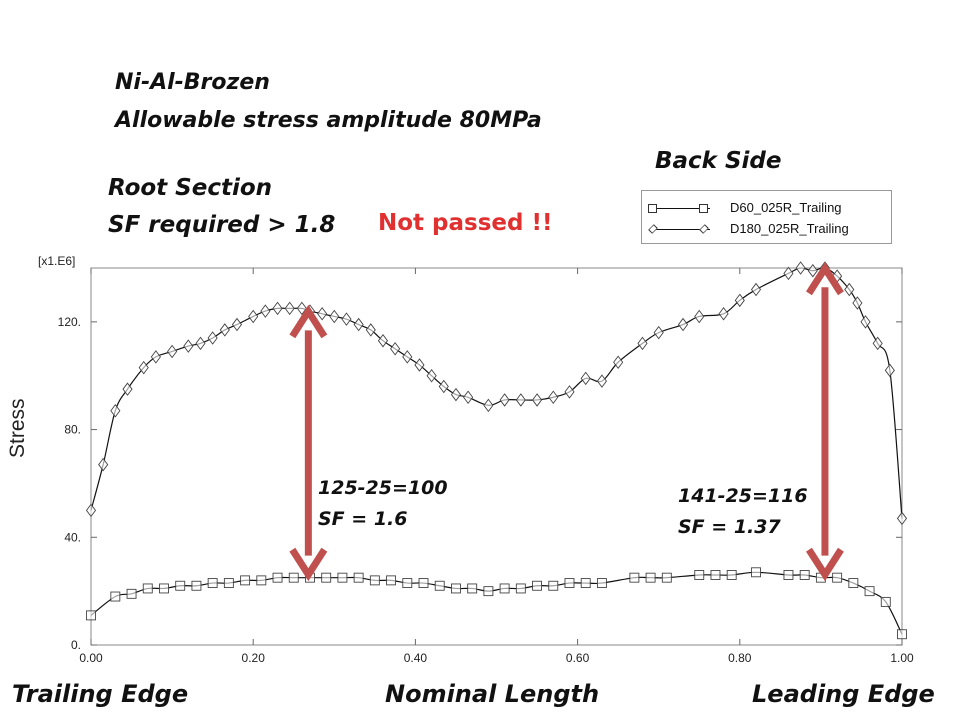 This screenshot has height=720, width=960. I want to click on x-tick-label: 0.00, so click(91, 658).